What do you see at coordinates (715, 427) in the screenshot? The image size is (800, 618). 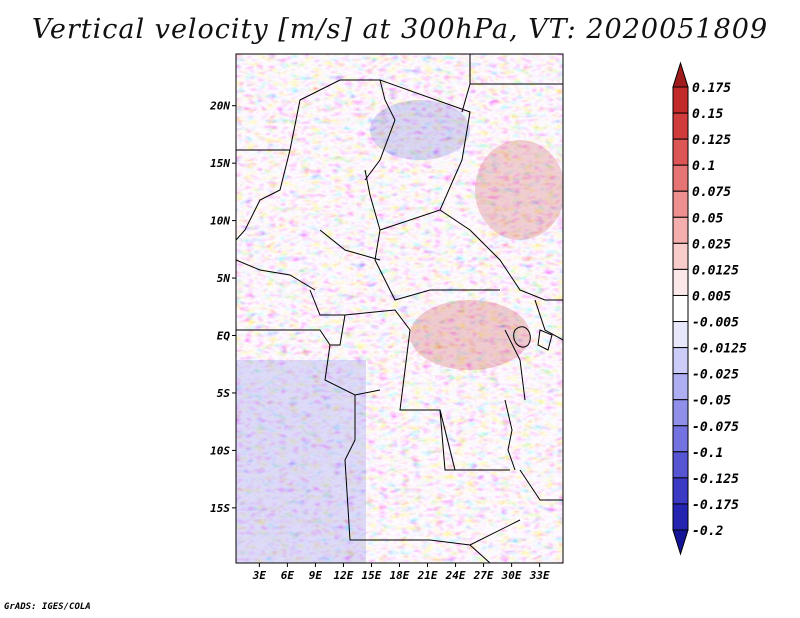 I see `colorbar-label: -0.075` at bounding box center [715, 427].